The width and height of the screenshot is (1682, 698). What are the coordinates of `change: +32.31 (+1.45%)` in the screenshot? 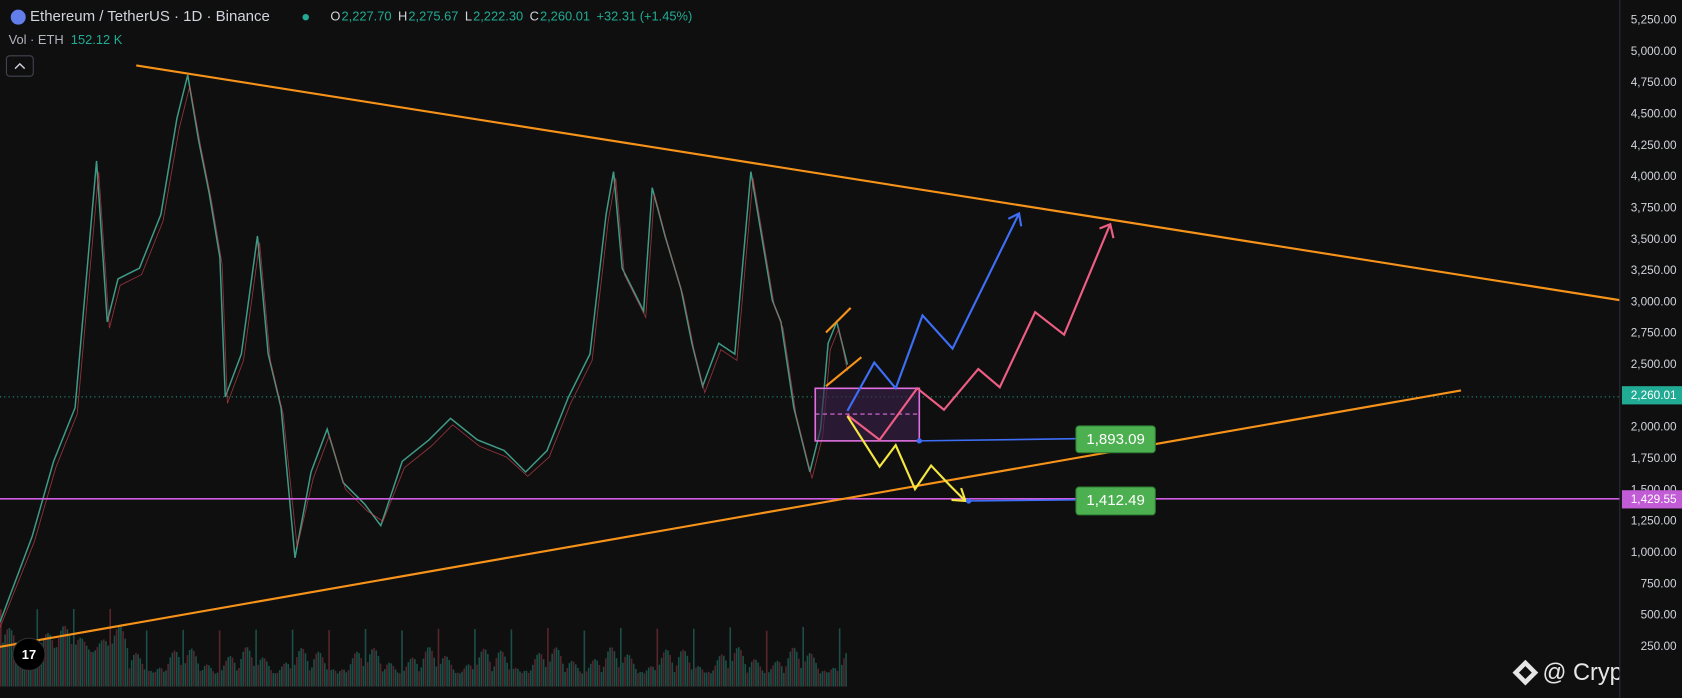 It's located at (644, 16).